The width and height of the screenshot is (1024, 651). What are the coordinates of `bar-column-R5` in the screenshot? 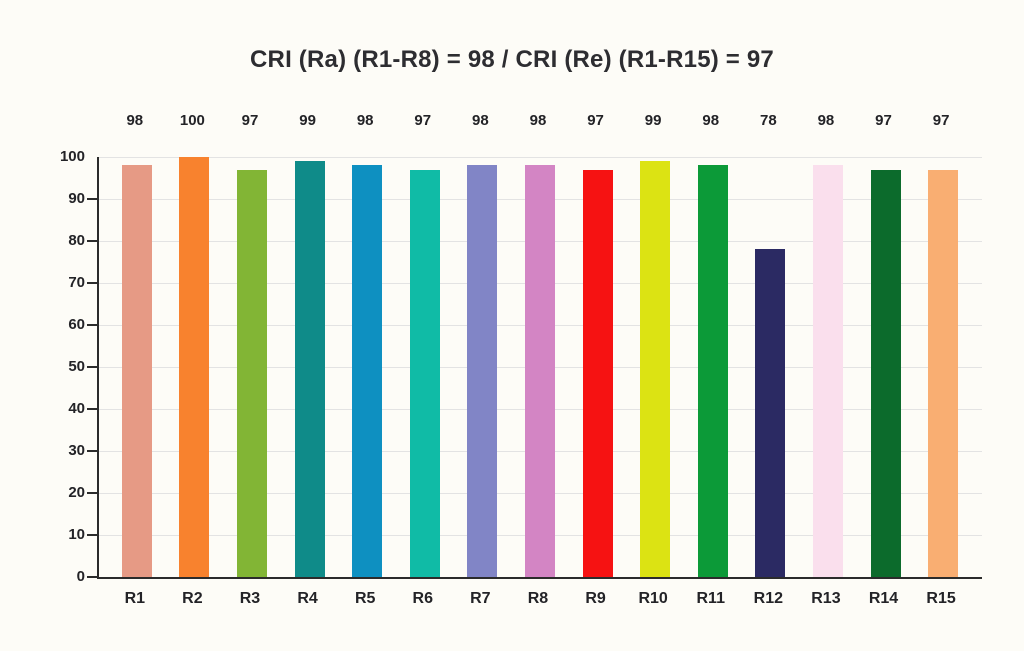 It's located at (367, 367).